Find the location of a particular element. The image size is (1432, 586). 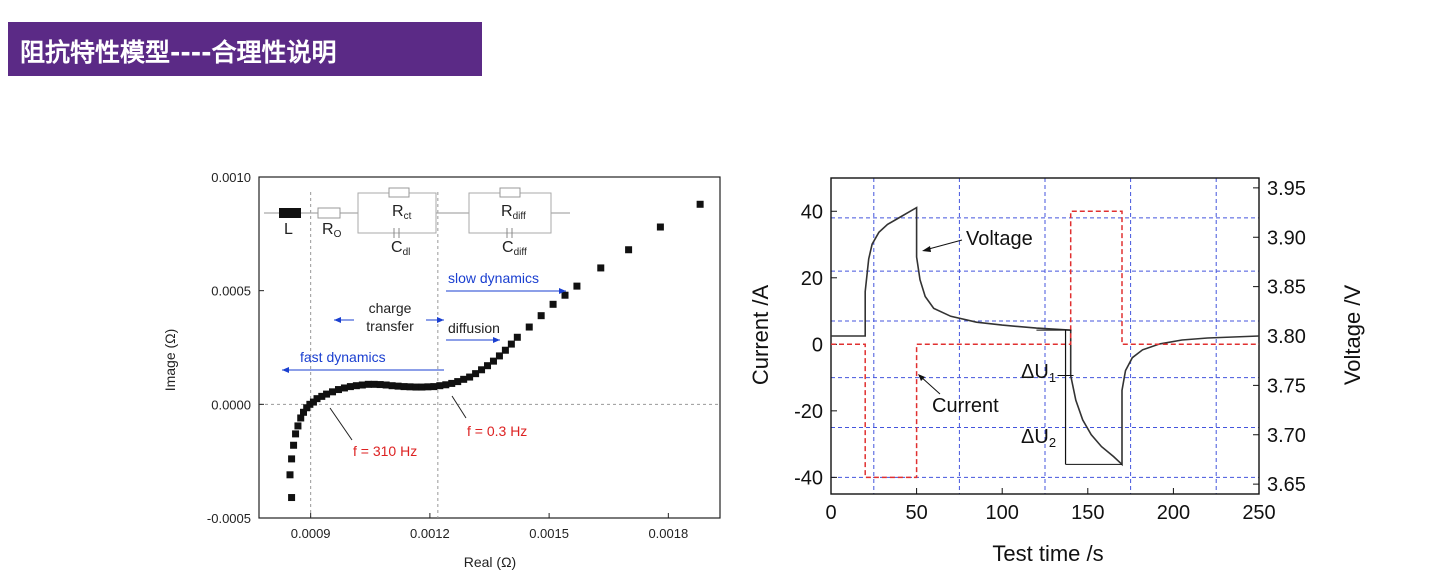

slide-title-banner: 阻抗特性模型----合理性说明 is located at coordinates (245, 49).